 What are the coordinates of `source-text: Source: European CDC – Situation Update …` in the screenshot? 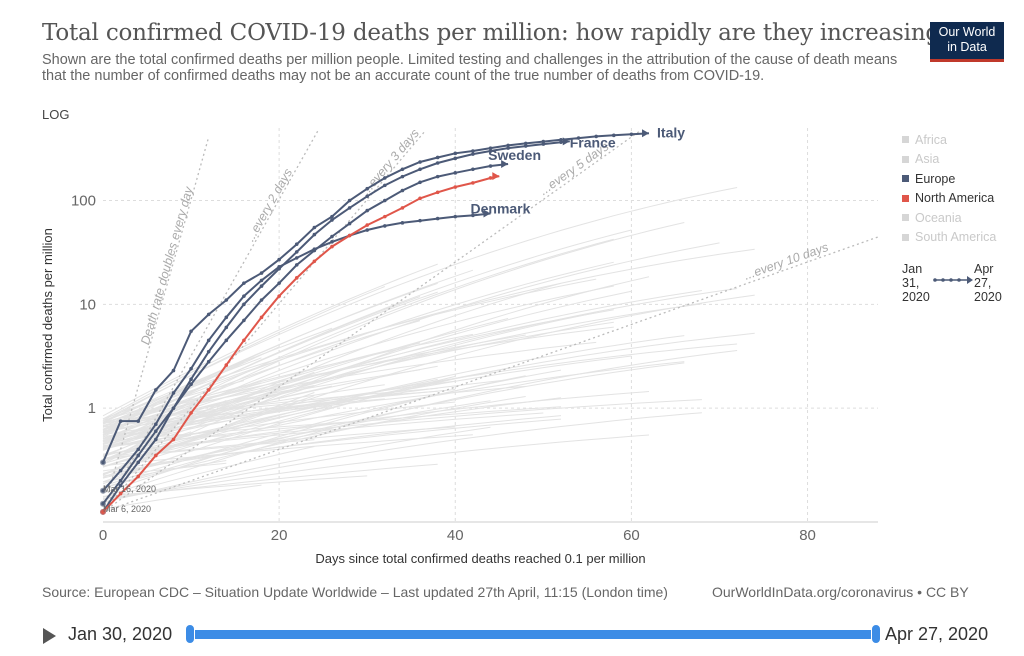 It's located at (355, 592).